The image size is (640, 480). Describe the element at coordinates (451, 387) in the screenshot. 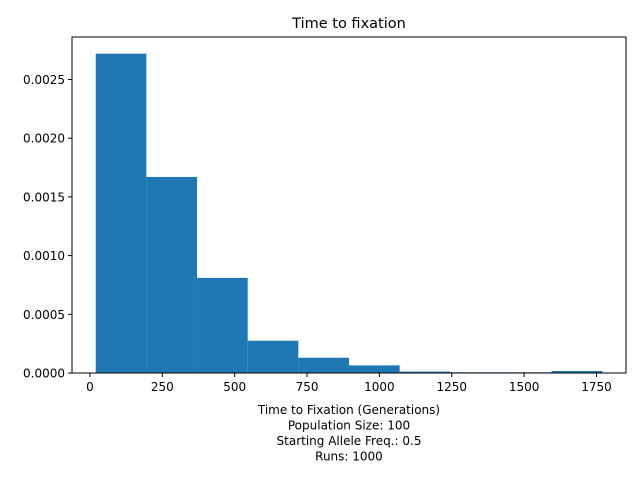

I see `x-tick-label: 1250` at that location.